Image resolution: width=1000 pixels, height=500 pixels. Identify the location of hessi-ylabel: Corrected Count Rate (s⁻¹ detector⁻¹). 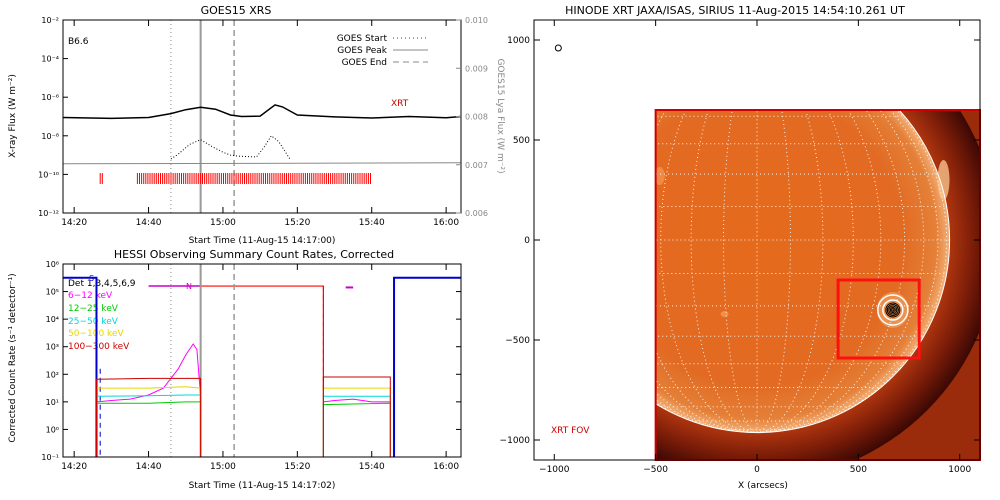
(13, 357).